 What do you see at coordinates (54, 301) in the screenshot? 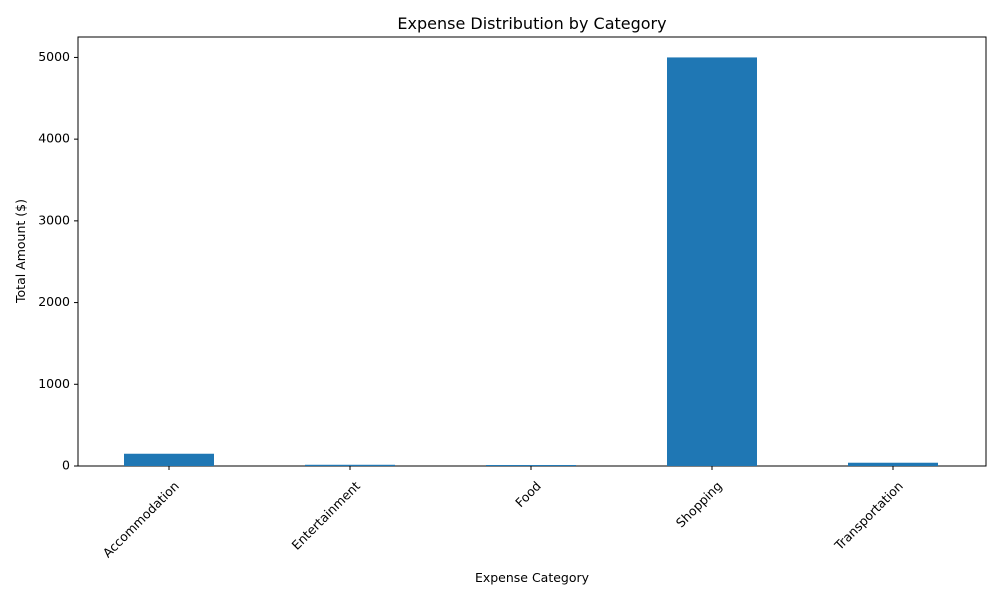
I see `y-tick-label: 2000` at bounding box center [54, 301].